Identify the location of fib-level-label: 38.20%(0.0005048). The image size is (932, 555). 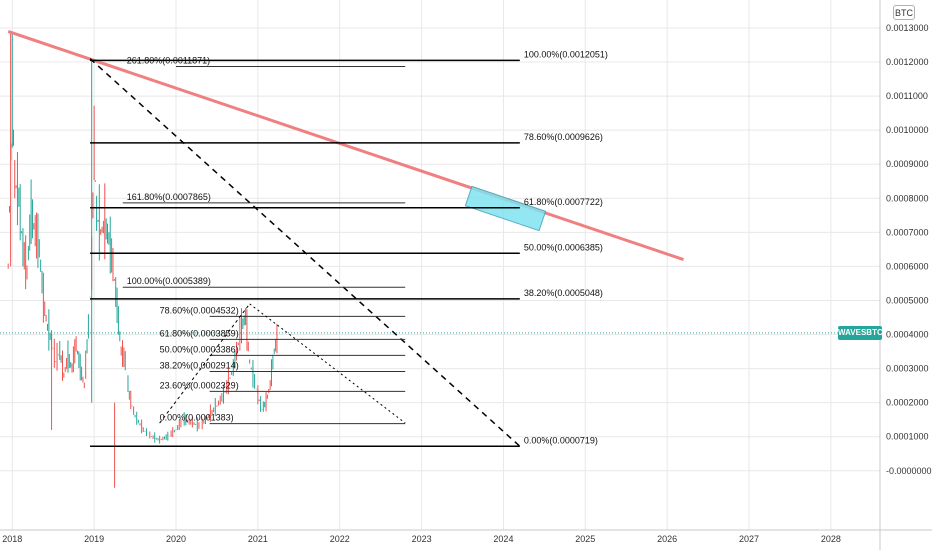
(563, 293).